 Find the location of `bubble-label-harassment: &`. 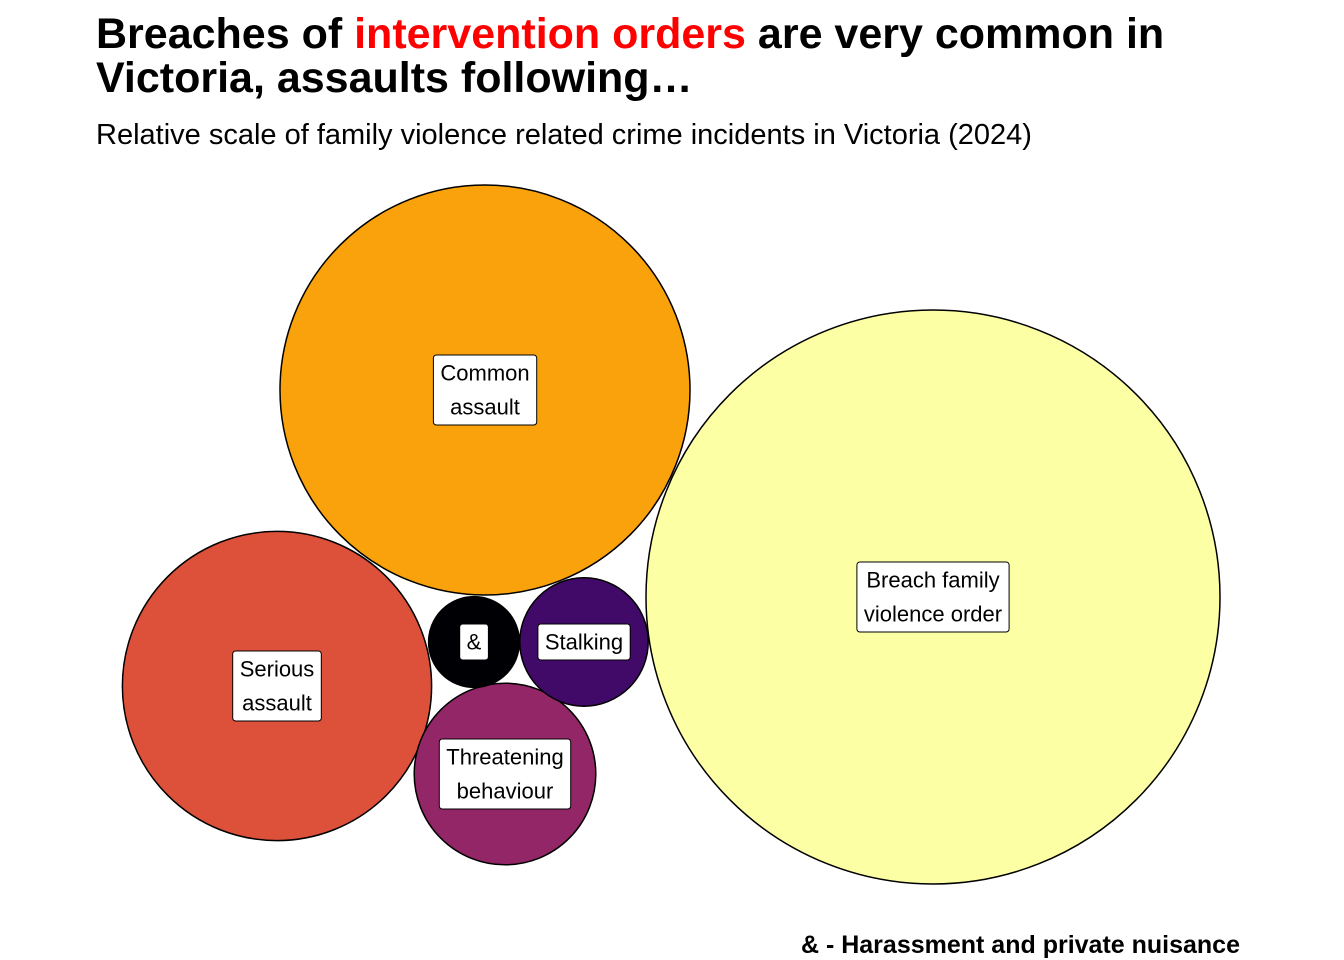

bubble-label-harassment: & is located at coordinates (474, 642).